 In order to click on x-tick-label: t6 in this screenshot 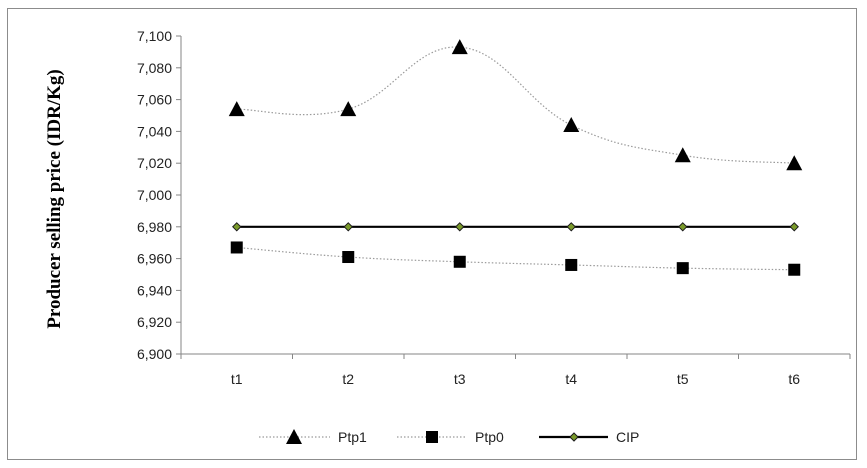, I will do `click(794, 379)`.